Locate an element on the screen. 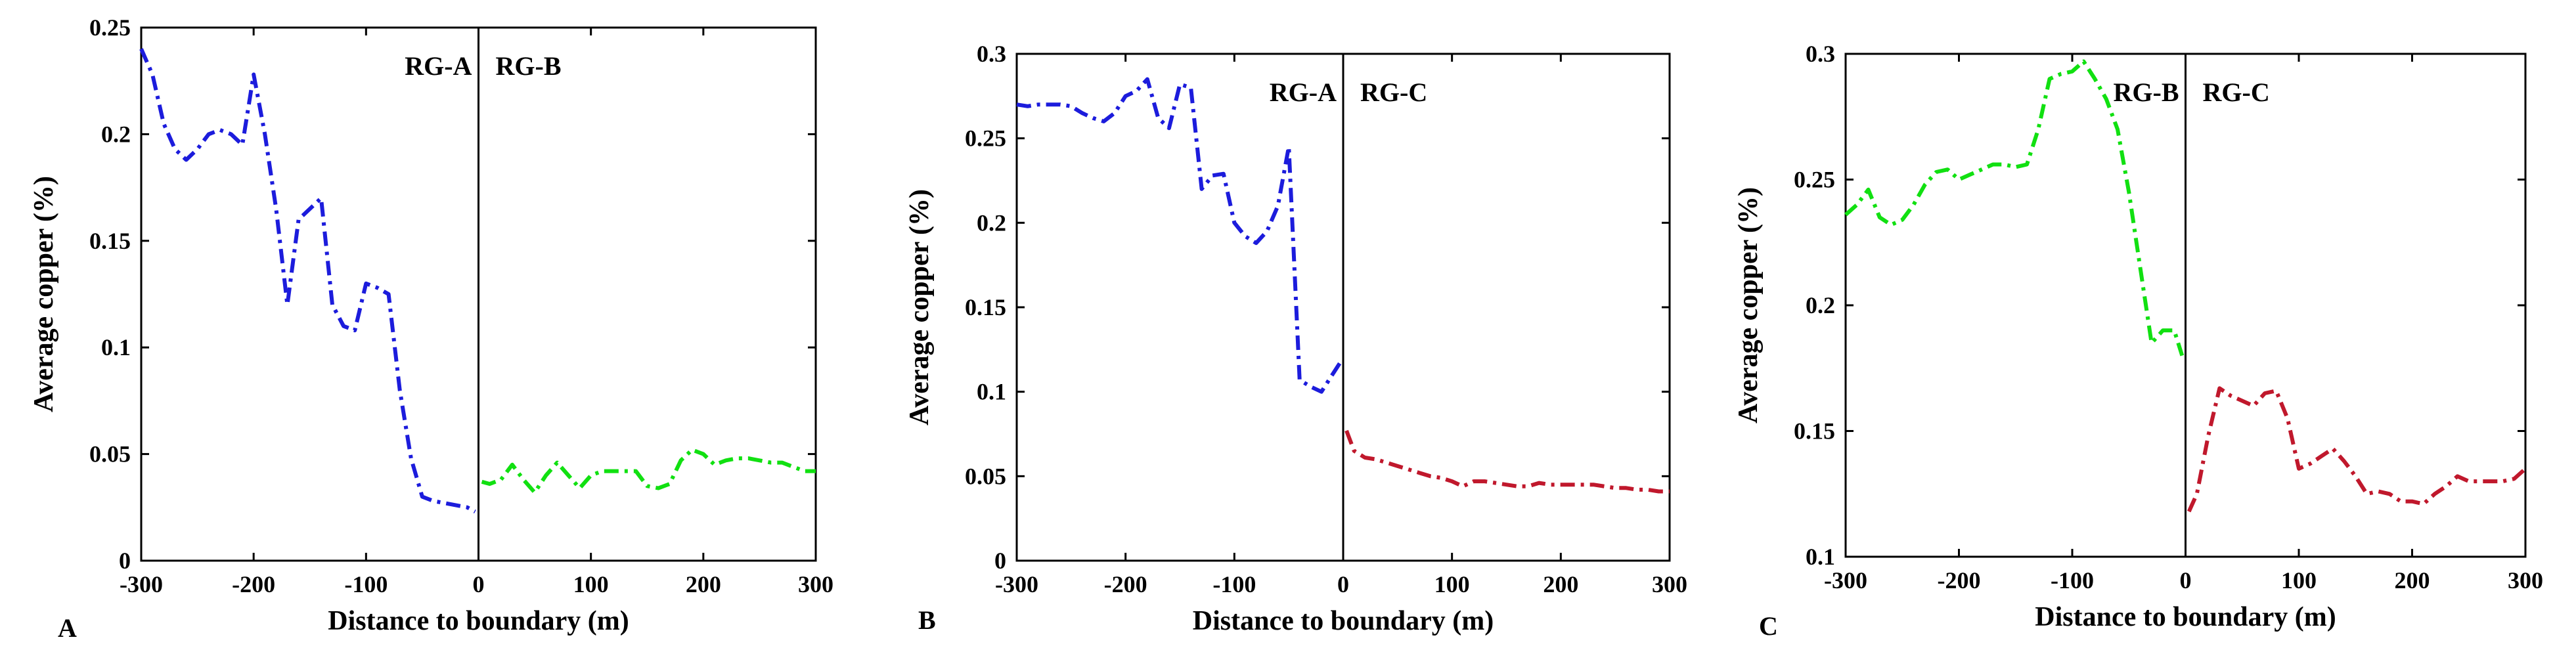  region-label-right: RG-B is located at coordinates (529, 66).